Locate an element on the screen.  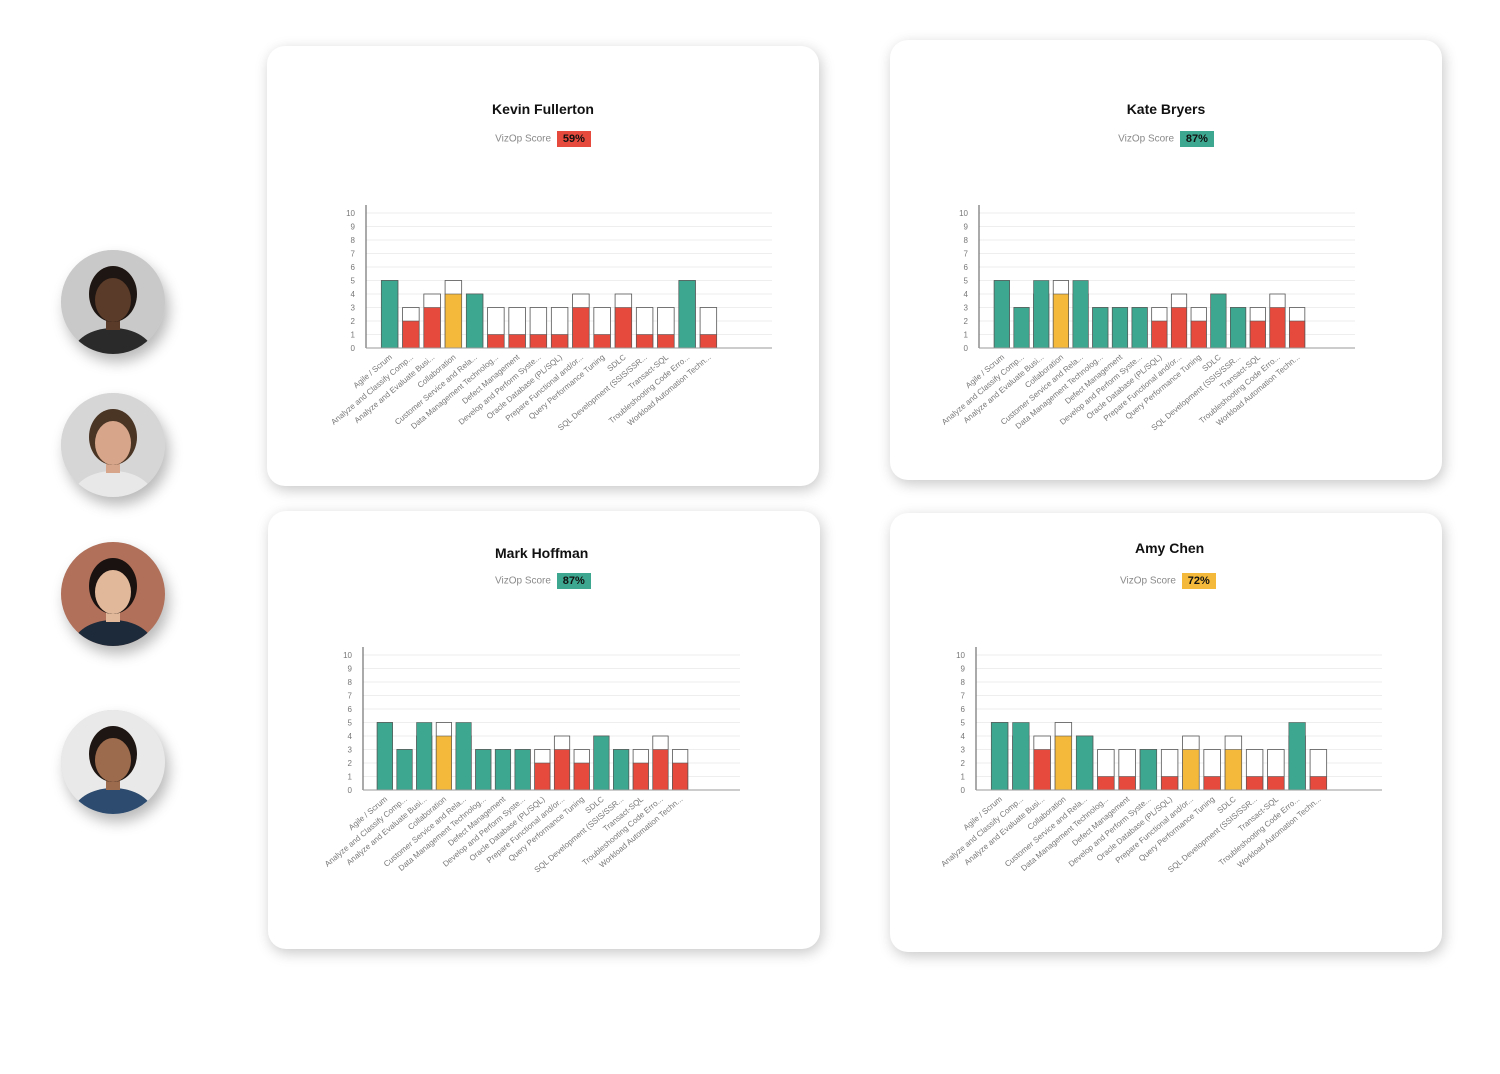
y-tick-label: 0 is located at coordinates (963, 790).